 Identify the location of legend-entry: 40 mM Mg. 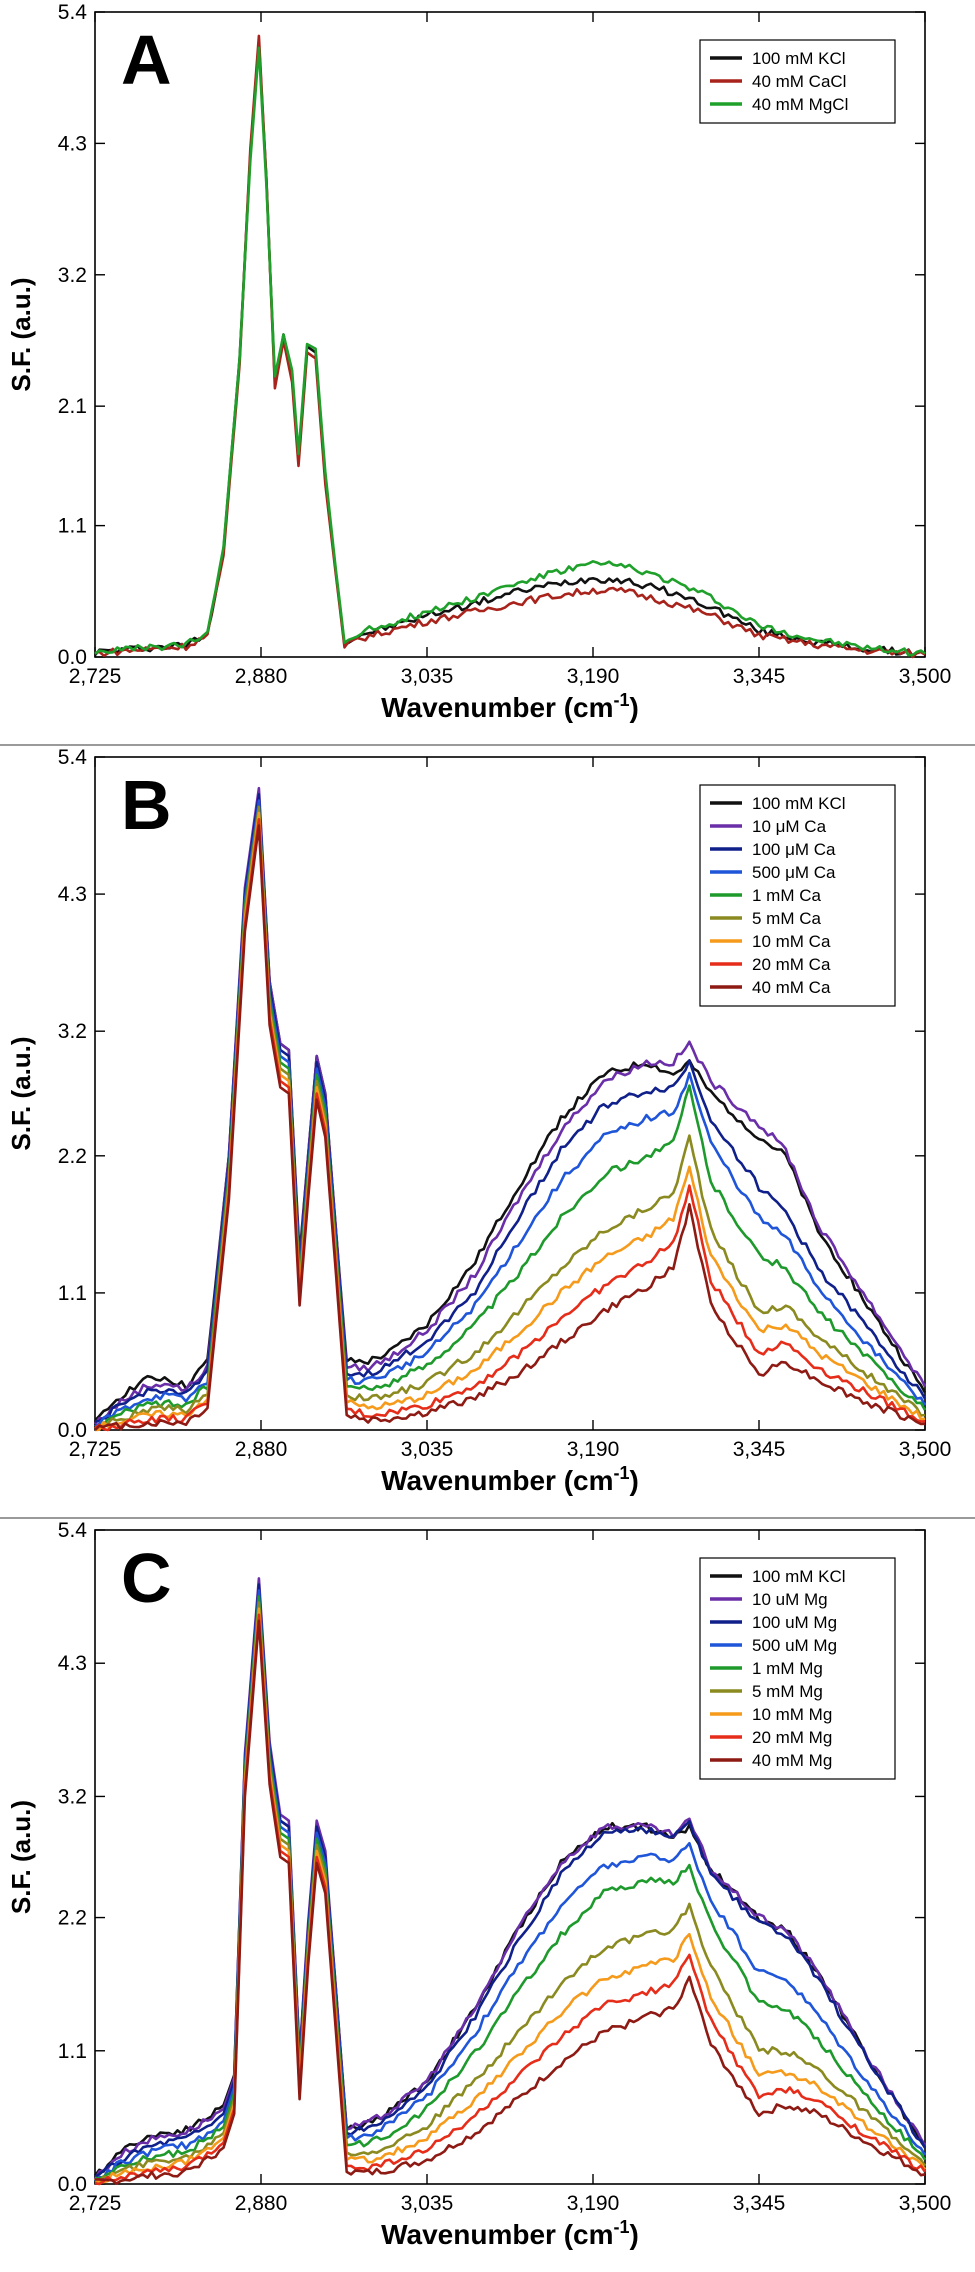
(792, 1760).